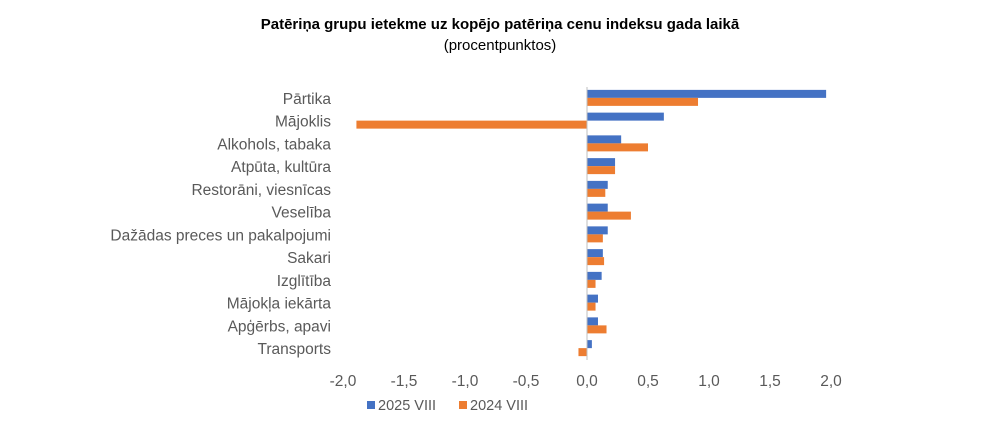 Image resolution: width=1000 pixels, height=432 pixels. What do you see at coordinates (303, 122) in the screenshot?
I see `category-label: Mājoklis` at bounding box center [303, 122].